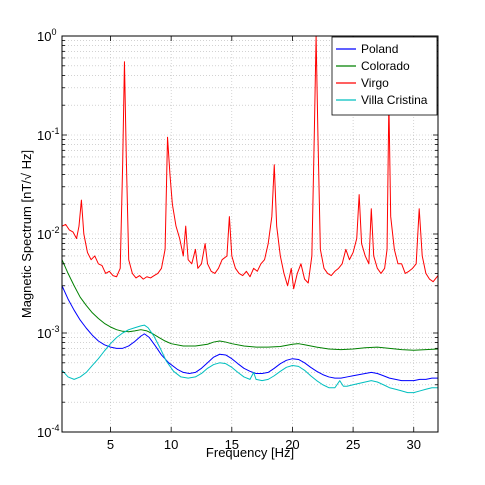 Image resolution: width=485 pixels, height=485 pixels. I want to click on legend-entry: Villa Cristina, so click(394, 100).